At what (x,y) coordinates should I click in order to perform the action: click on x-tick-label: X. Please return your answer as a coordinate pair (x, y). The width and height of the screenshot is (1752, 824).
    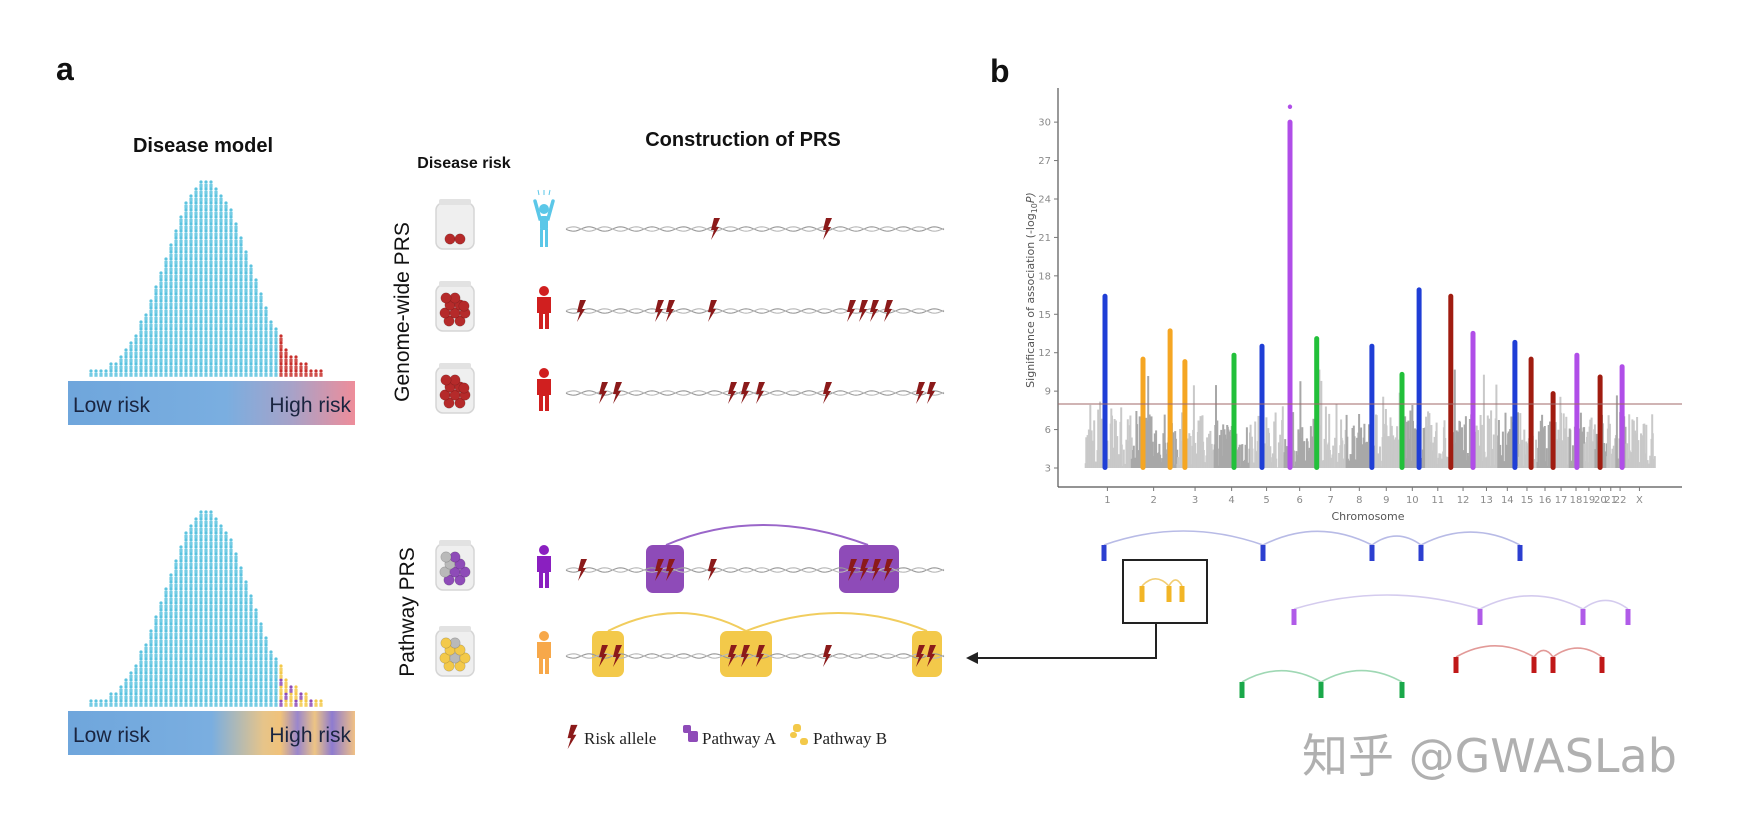
    Looking at the image, I should click on (1639, 500).